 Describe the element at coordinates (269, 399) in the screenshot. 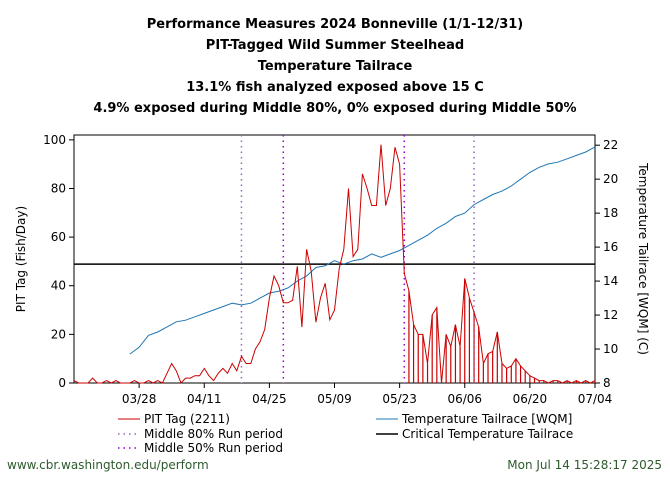

I see `x-tick-label: 04/25` at that location.